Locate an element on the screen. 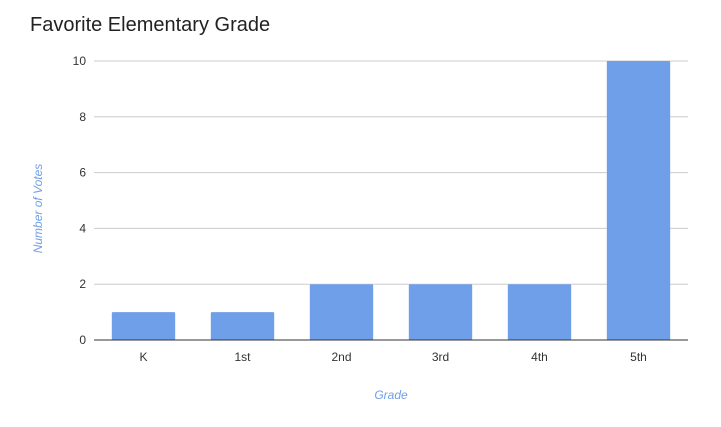 The height and width of the screenshot is (427, 721). y-tick-label: 0 is located at coordinates (82, 340).